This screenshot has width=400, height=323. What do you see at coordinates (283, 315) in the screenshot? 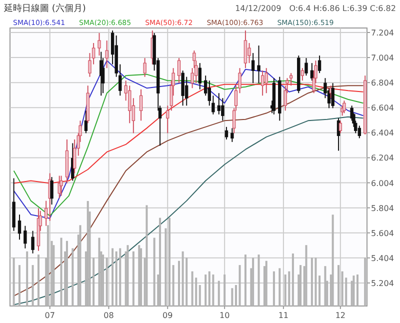
I see `x-tick-label: 11` at bounding box center [283, 315].